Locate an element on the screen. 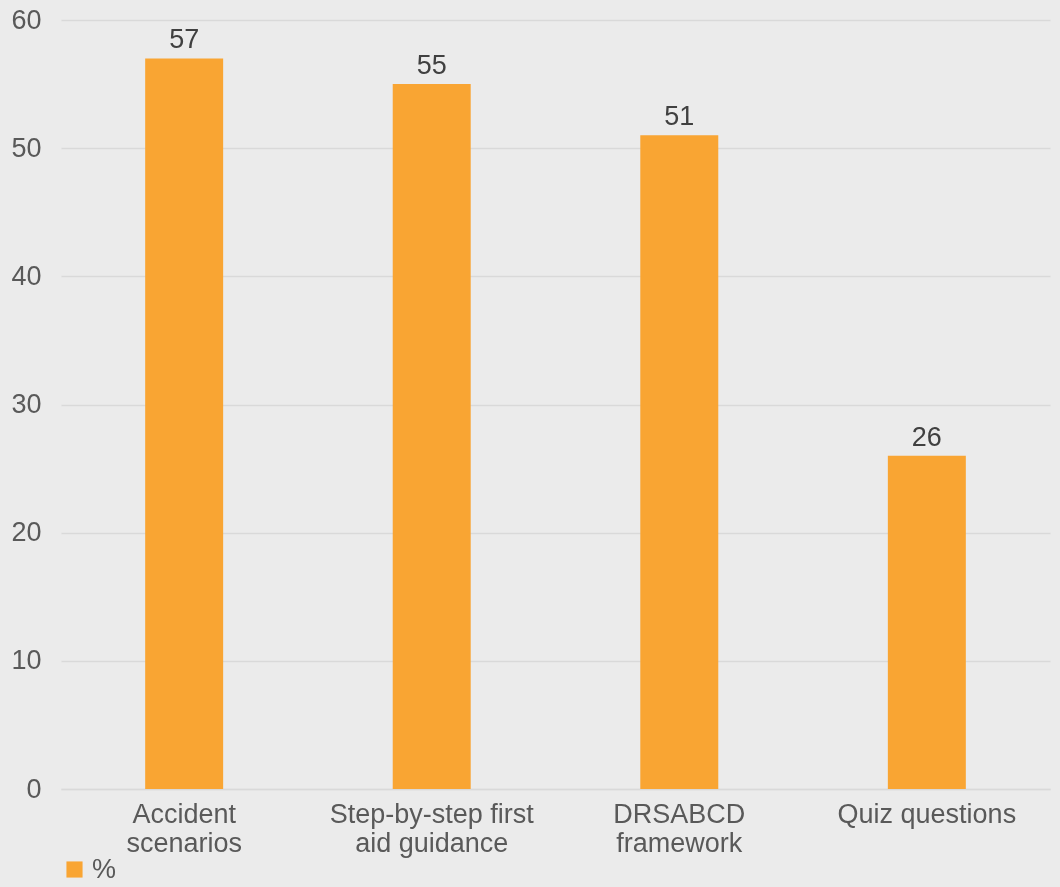  y-tick-label: 30 is located at coordinates (26, 404).